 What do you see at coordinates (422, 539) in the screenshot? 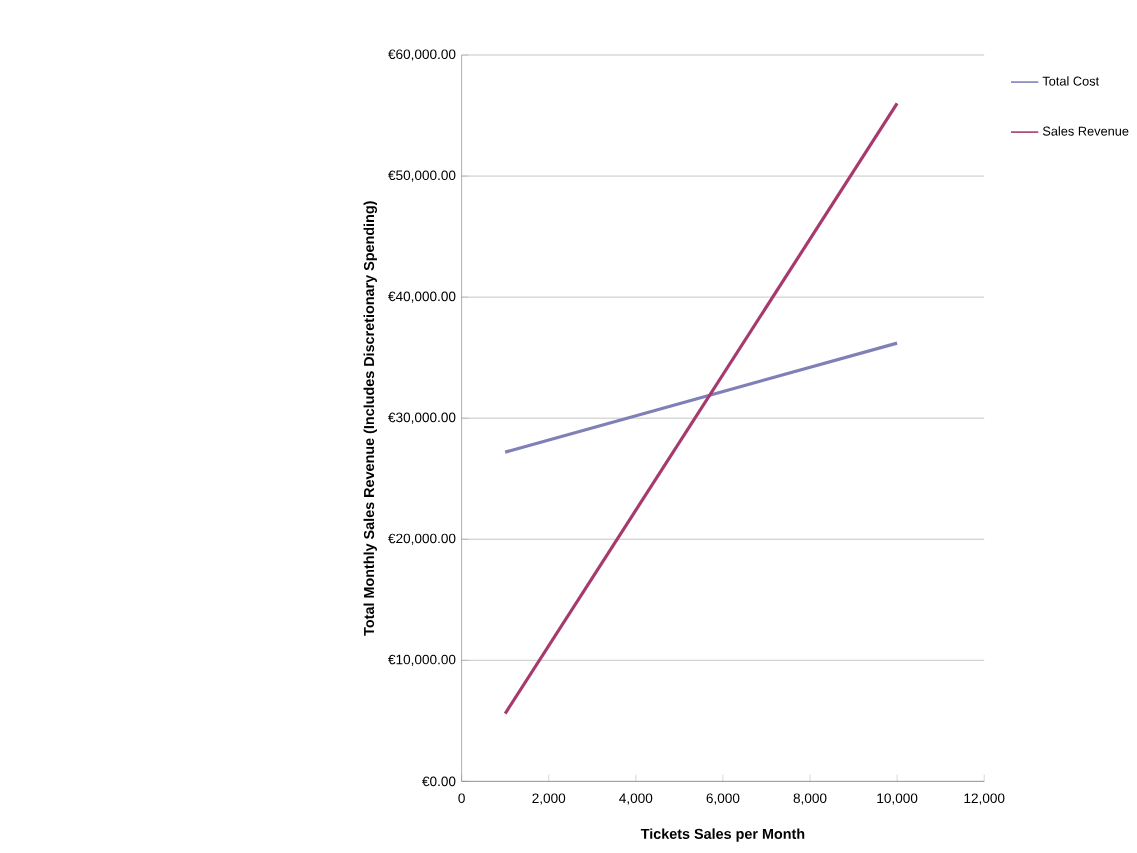
I see `y-tick-label: €20,000.00` at bounding box center [422, 539].